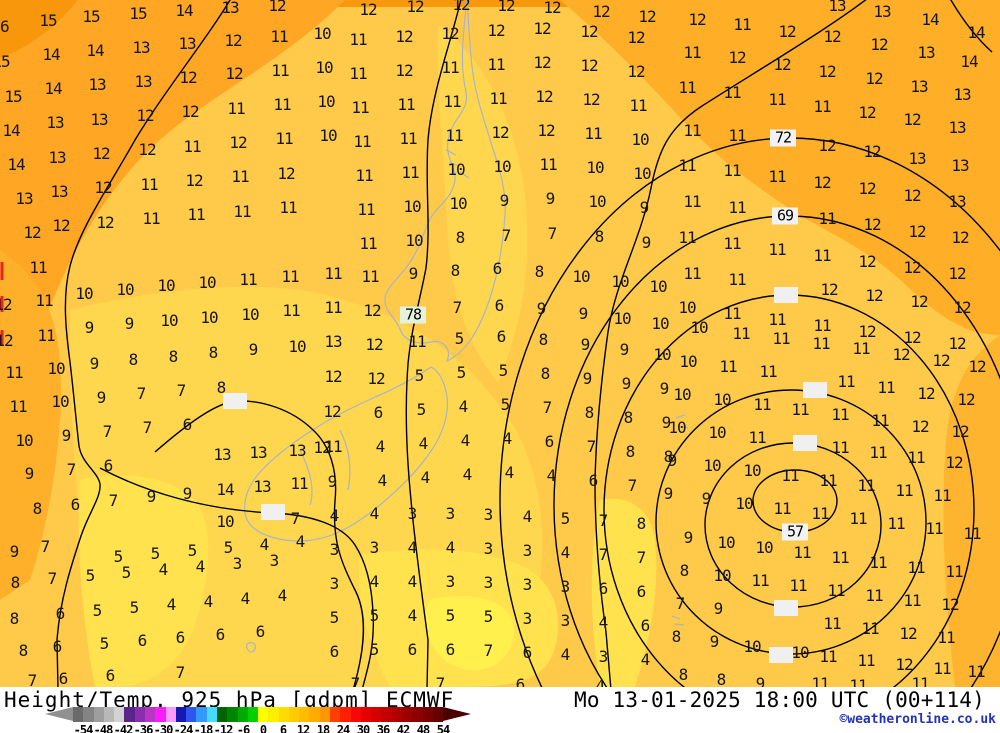 Image resolution: width=1000 pixels, height=733 pixels. Describe the element at coordinates (39, 29) in the screenshot. I see `shade-corner-deep` at that location.